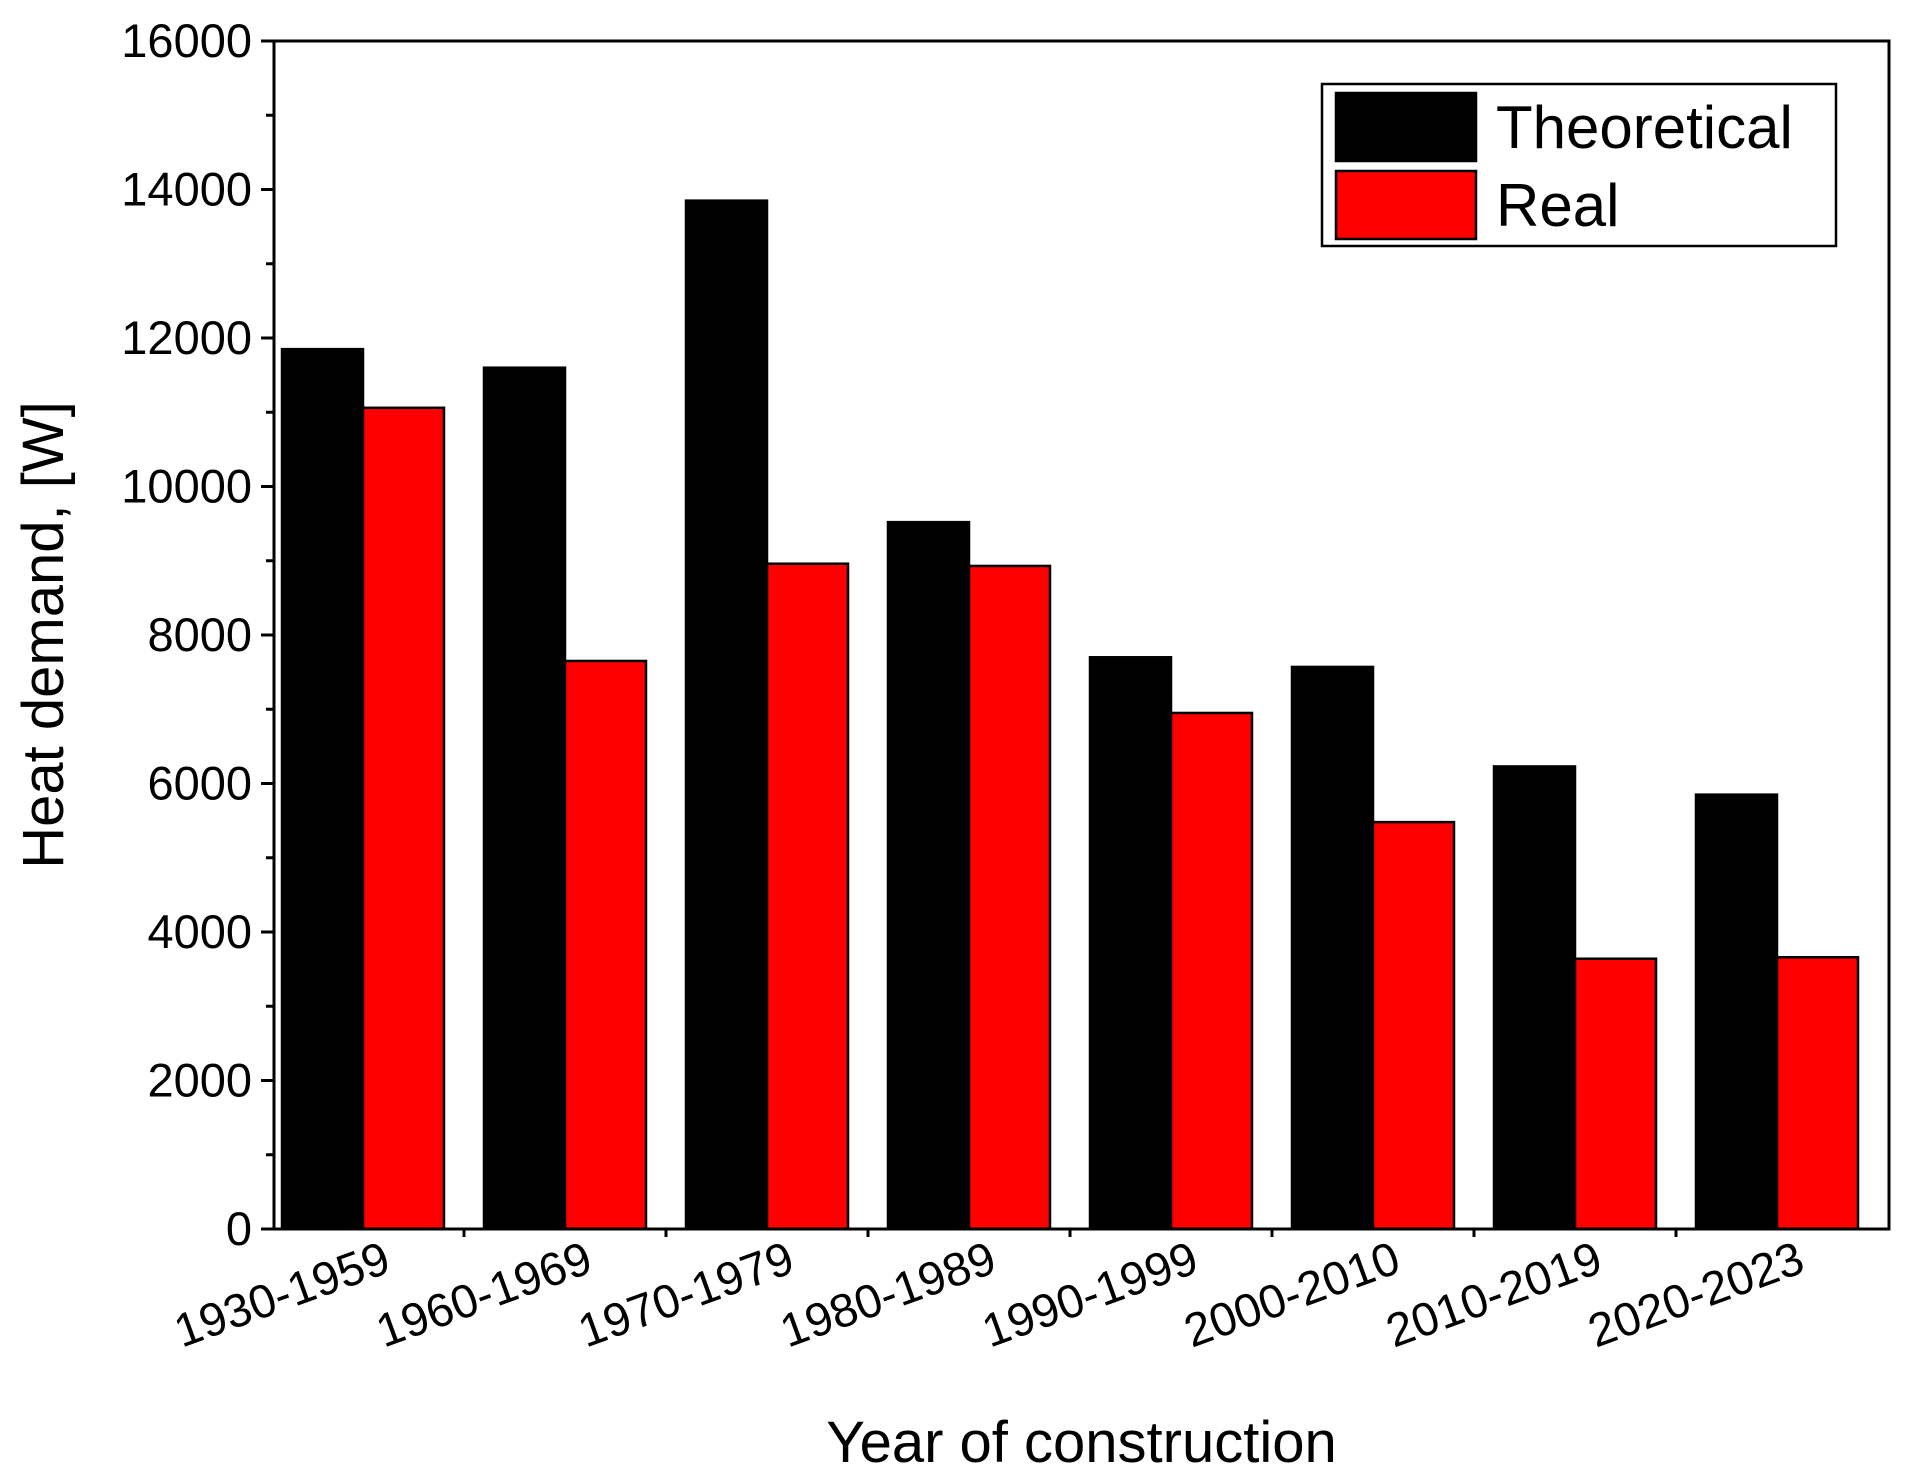 Image resolution: width=1905 pixels, height=1478 pixels. I want to click on bar-real-1930-1959, so click(403, 818).